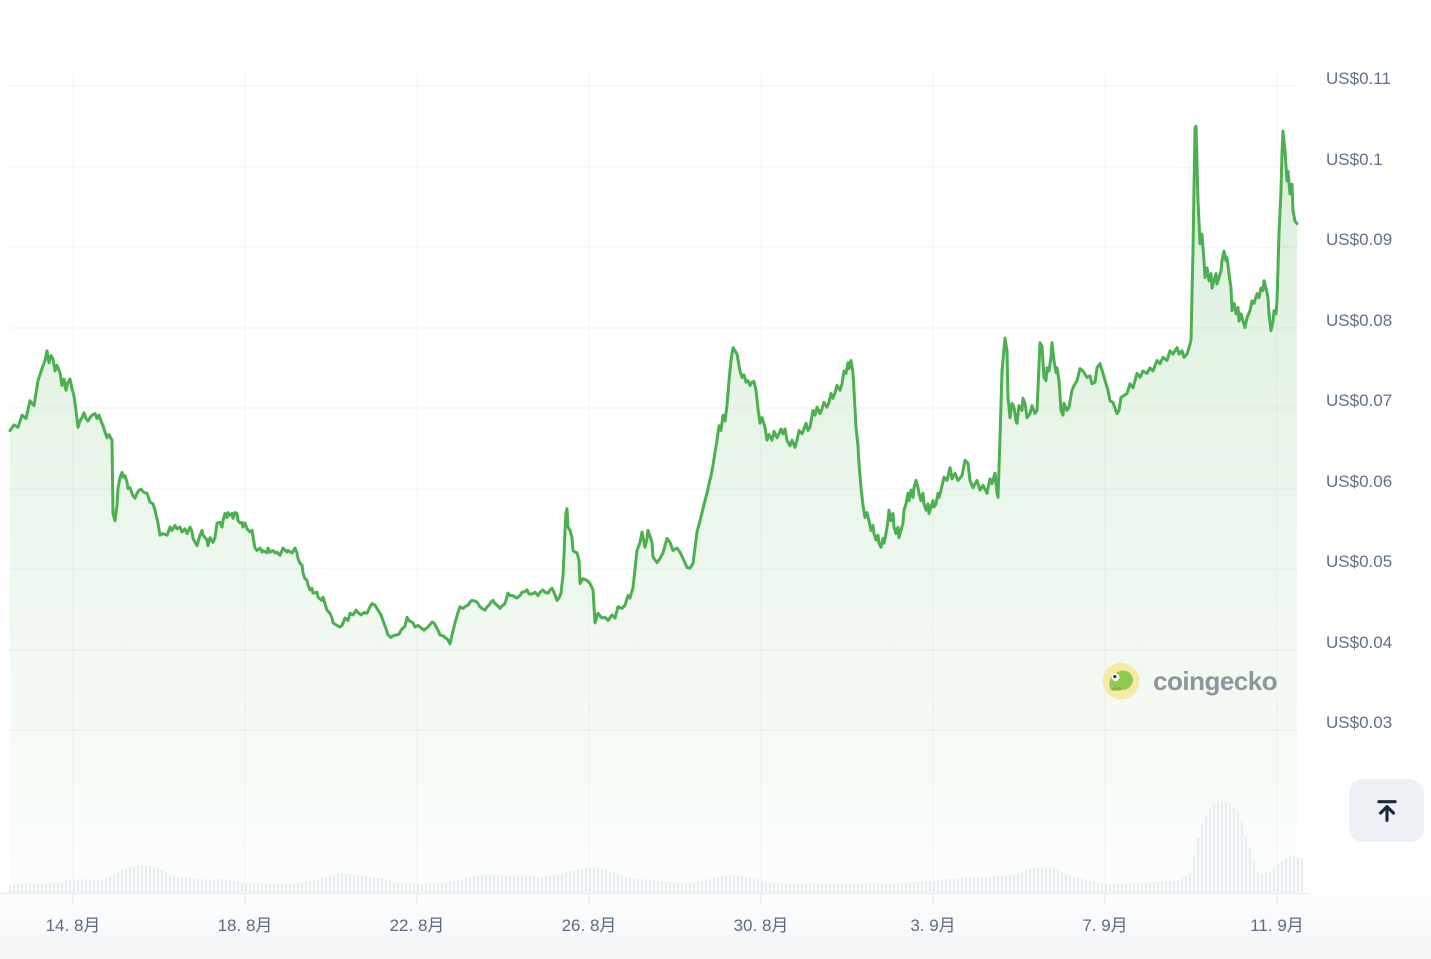 The height and width of the screenshot is (959, 1431). I want to click on x-axis-band, so click(715, 926).